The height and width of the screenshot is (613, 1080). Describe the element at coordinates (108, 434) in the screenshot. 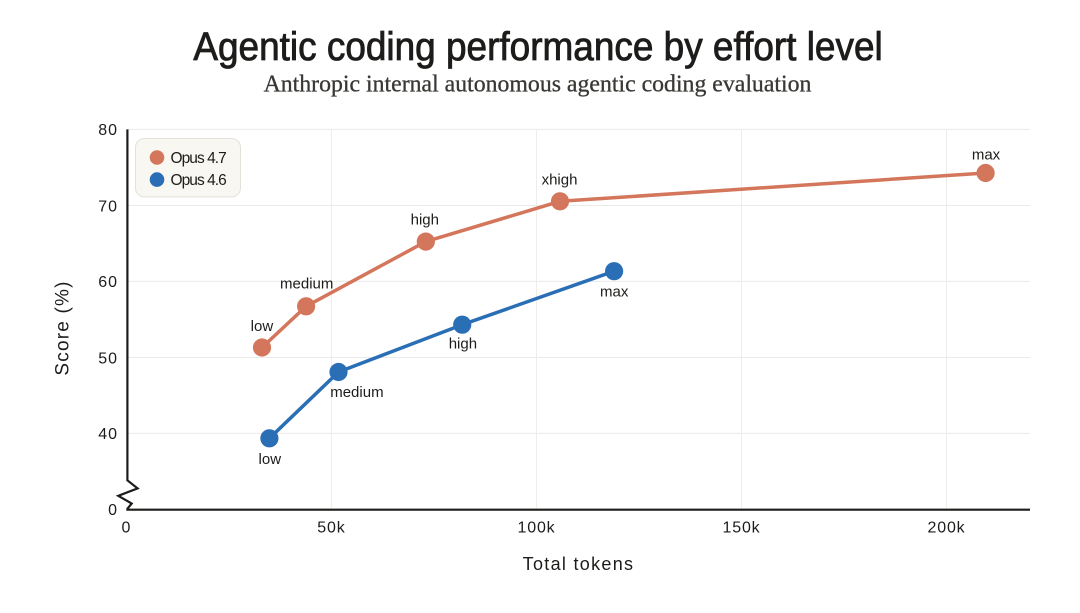

I see `svg-text: 40` at that location.